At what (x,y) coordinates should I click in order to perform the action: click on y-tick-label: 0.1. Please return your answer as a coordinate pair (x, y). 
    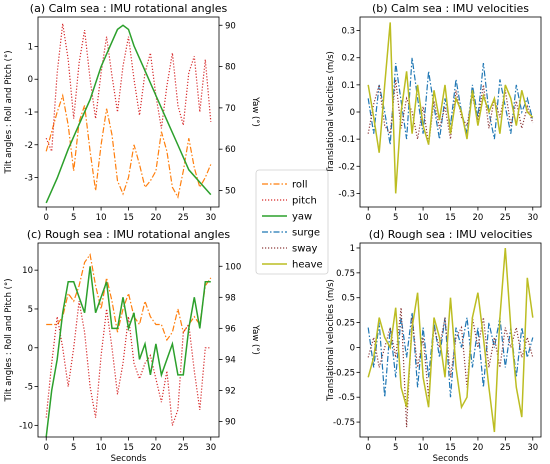
    Looking at the image, I should click on (348, 86).